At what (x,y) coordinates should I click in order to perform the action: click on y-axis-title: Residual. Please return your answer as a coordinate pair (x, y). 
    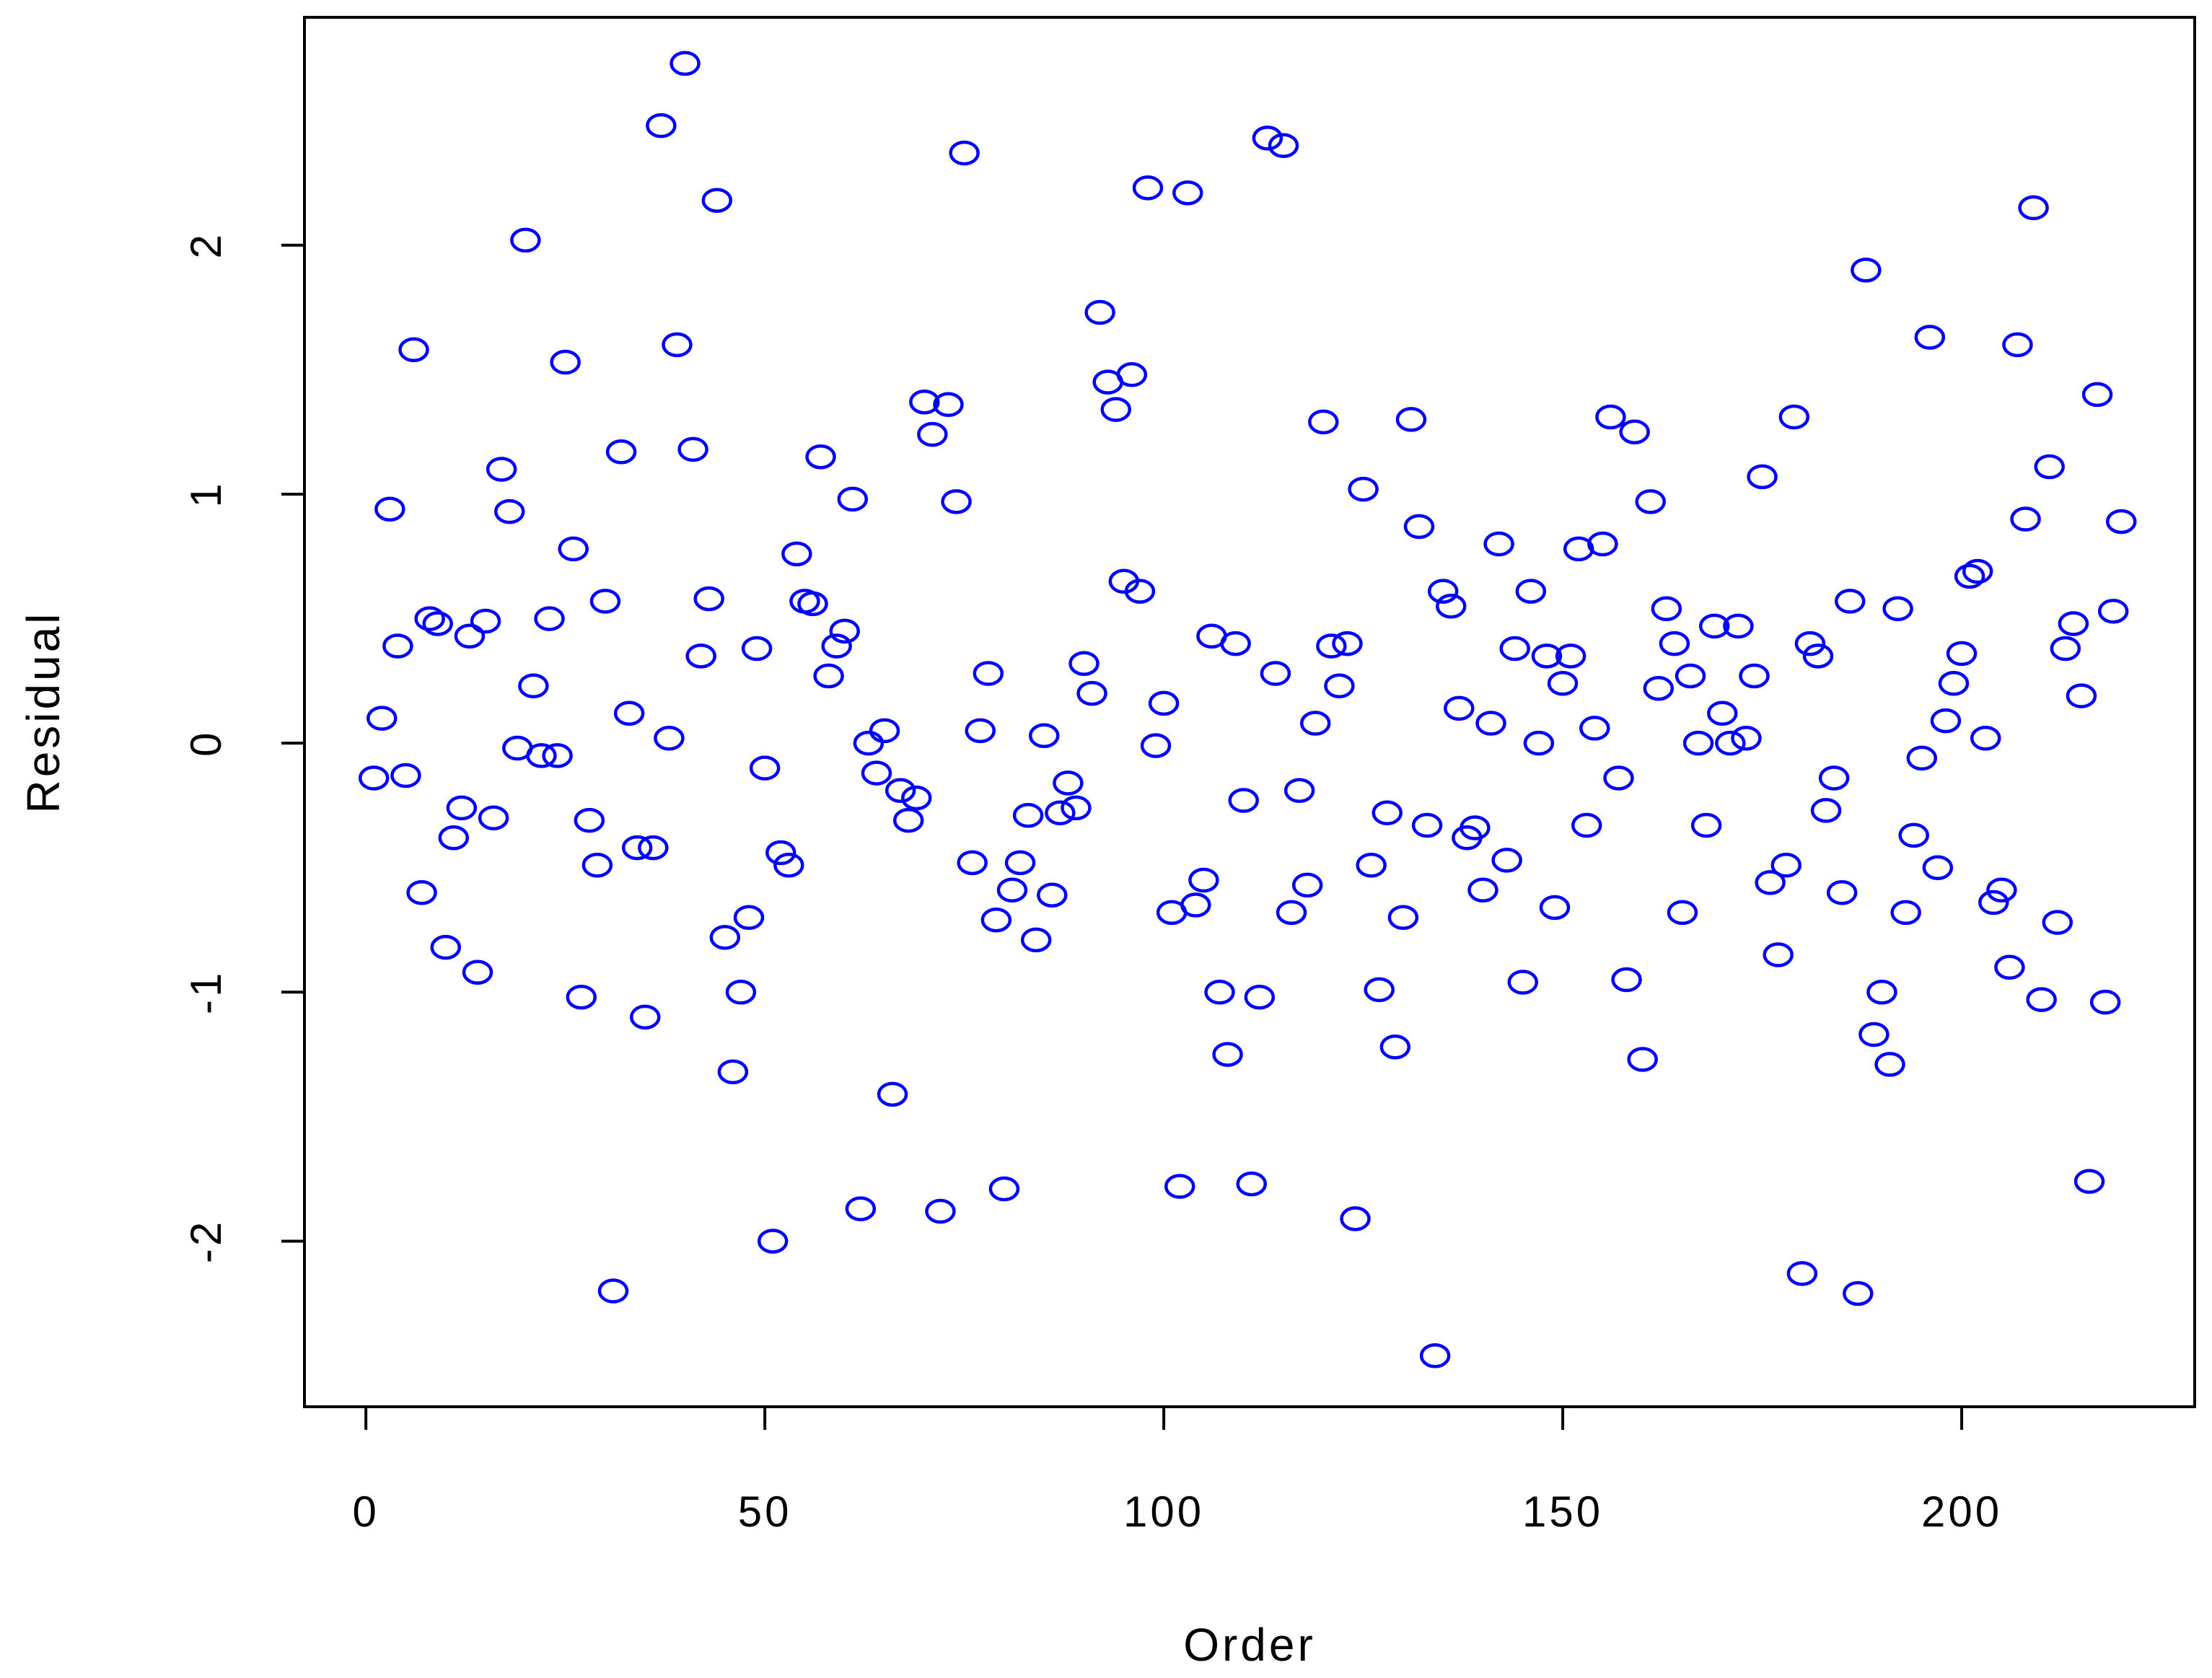
    Looking at the image, I should click on (43, 711).